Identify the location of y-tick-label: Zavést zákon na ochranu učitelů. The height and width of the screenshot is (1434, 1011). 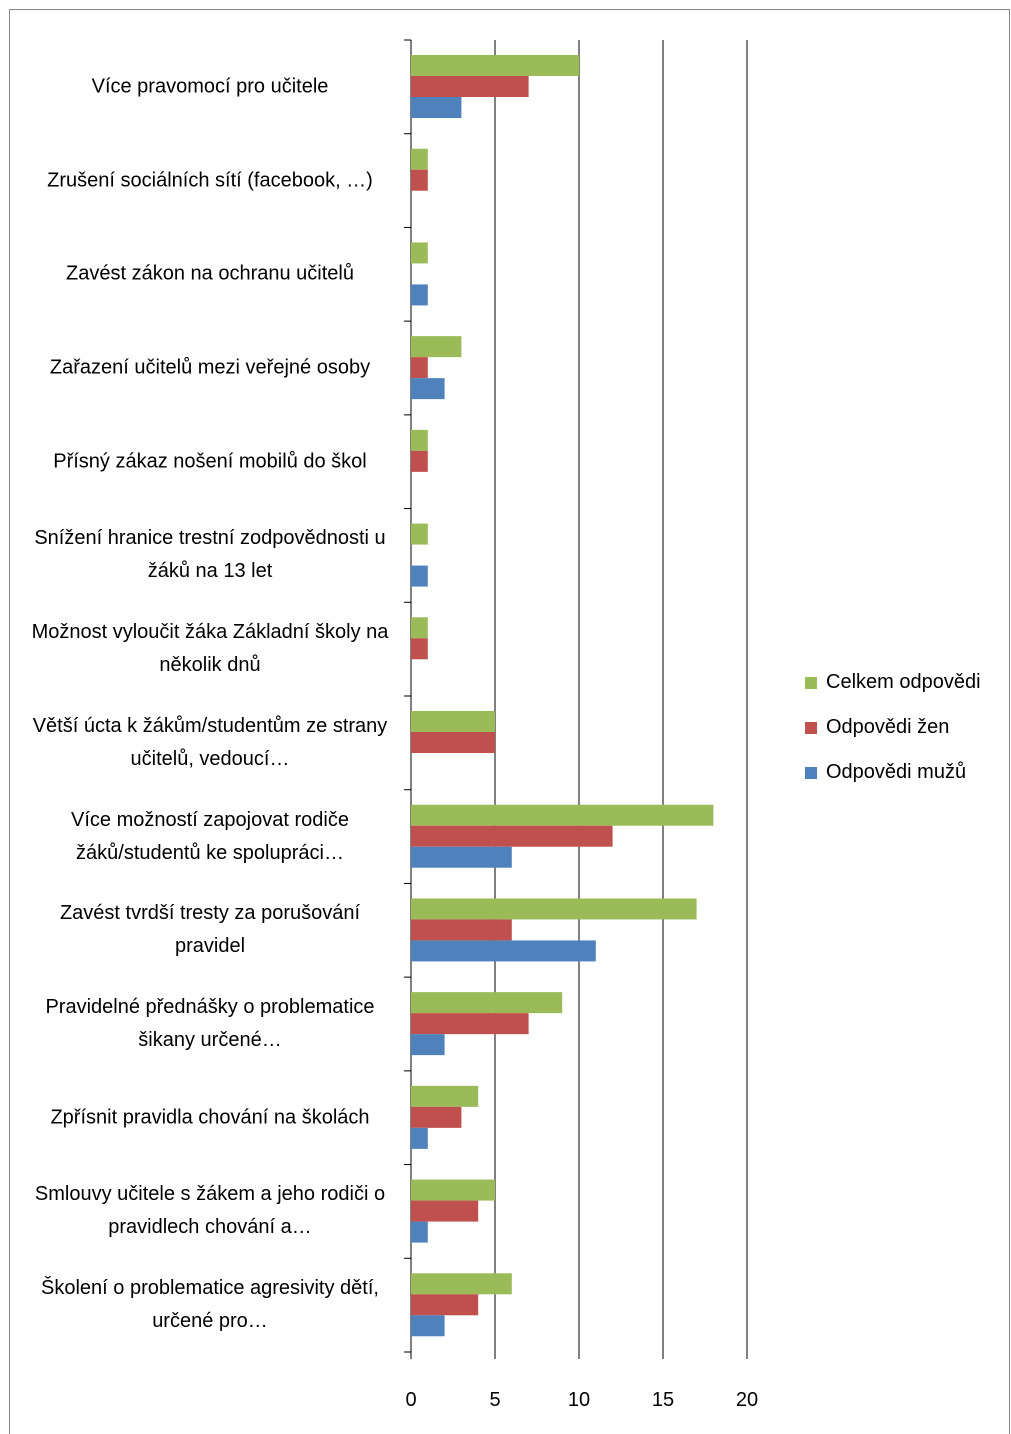
(210, 273).